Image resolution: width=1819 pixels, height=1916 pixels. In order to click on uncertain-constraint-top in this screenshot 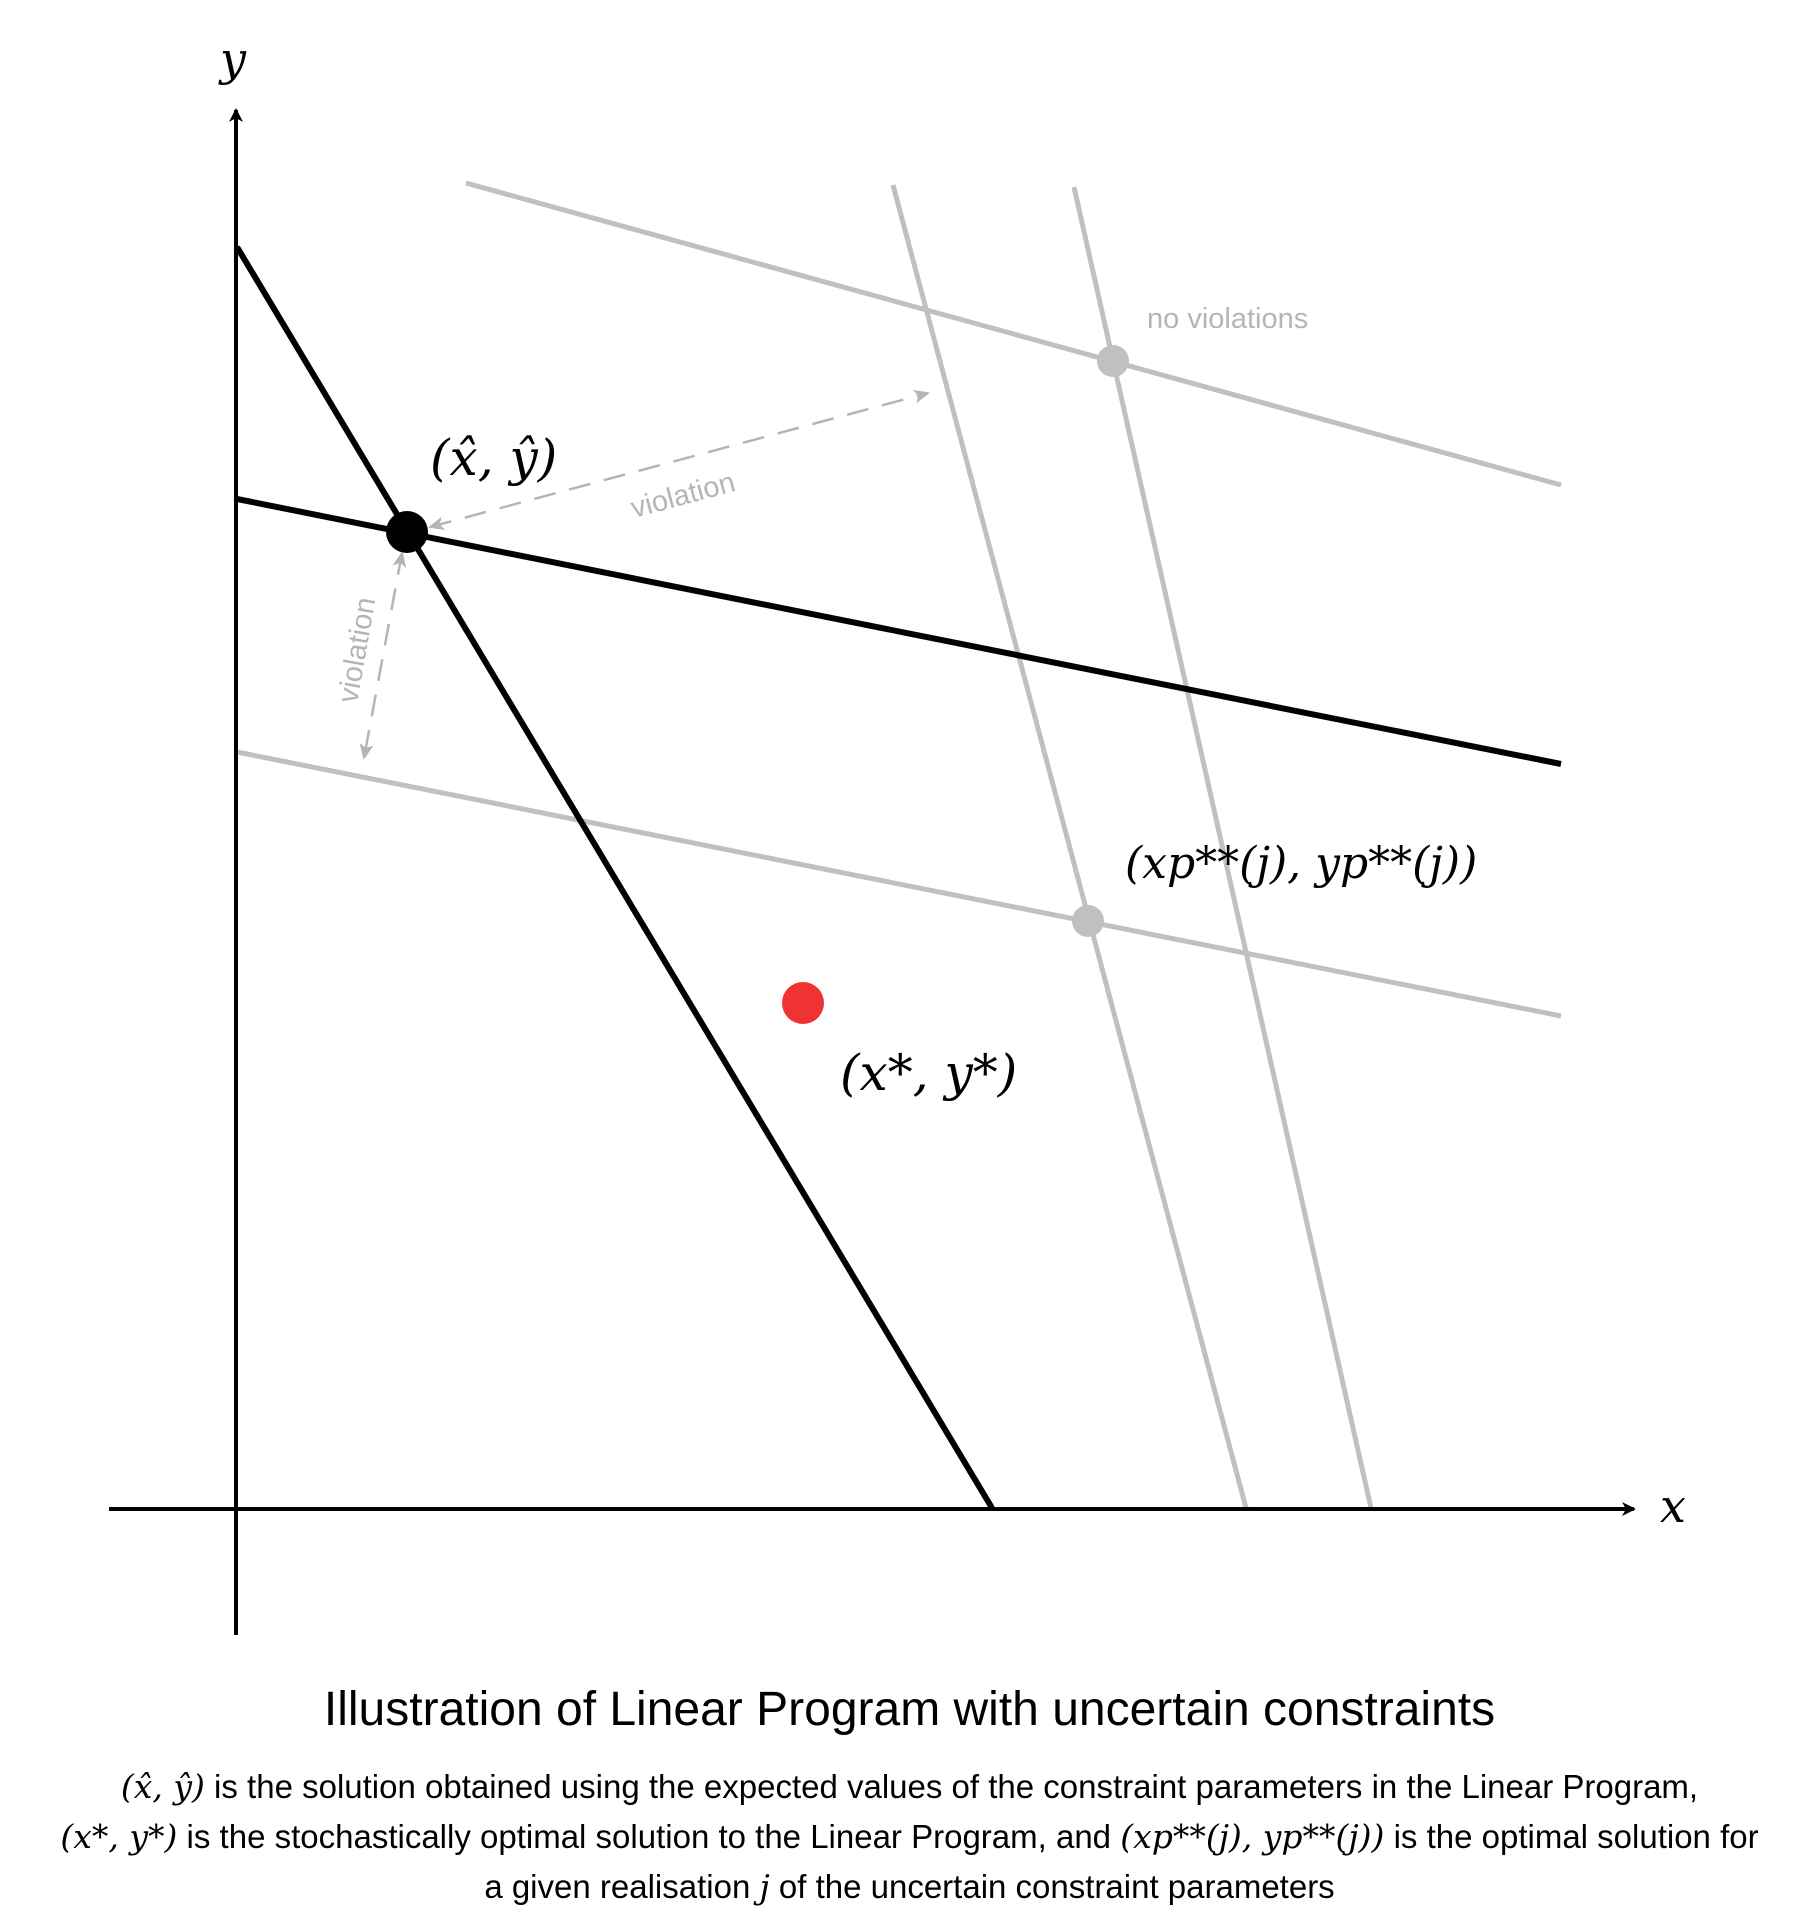, I will do `click(1013, 334)`.